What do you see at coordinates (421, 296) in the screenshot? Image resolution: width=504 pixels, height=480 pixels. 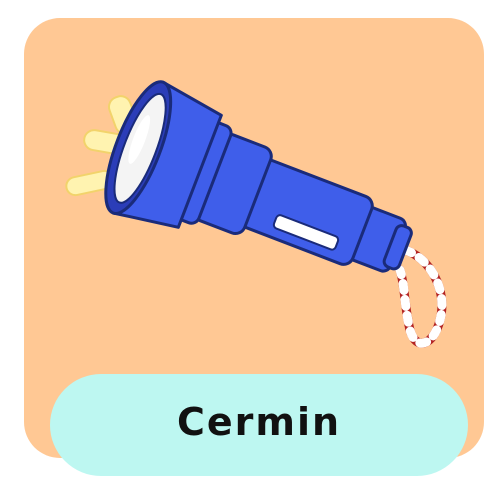 I see `strap-icon` at bounding box center [421, 296].